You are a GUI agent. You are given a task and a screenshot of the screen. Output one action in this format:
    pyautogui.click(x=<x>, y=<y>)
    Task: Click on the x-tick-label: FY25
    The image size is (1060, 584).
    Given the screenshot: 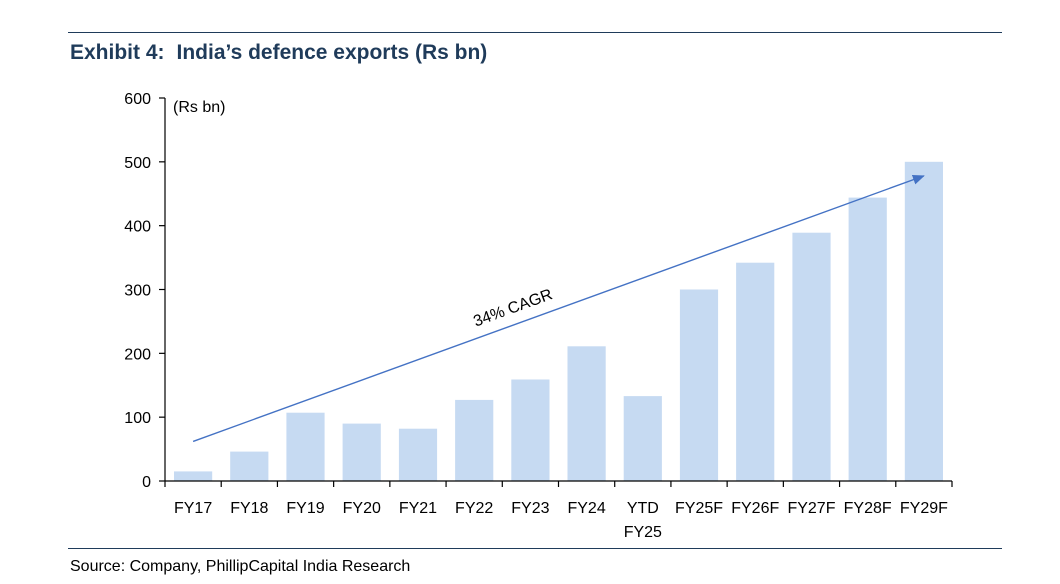 What is the action you would take?
    pyautogui.click(x=643, y=532)
    